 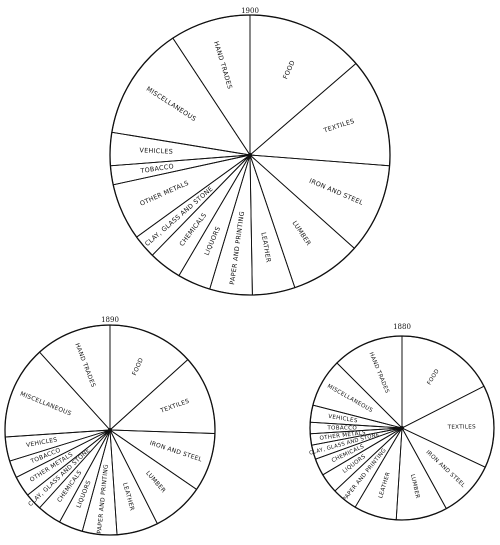 What do you see at coordinates (339, 126) in the screenshot?
I see `pie-label-1900-textiles: TEXTILES` at bounding box center [339, 126].